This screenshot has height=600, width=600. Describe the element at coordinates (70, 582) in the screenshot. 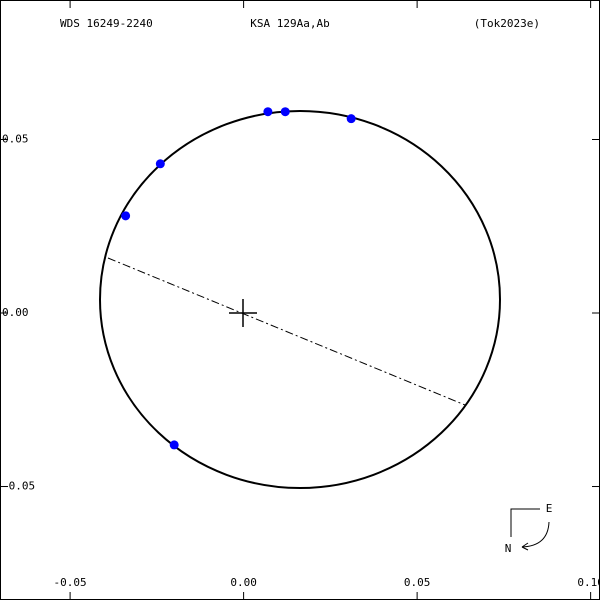

I see `x-tick-label: -0.05` at that location.